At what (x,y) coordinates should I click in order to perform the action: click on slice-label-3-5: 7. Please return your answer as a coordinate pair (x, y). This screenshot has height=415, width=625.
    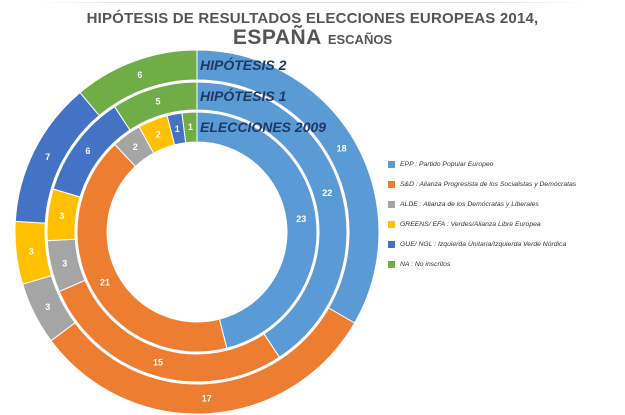
    Looking at the image, I should click on (47, 157).